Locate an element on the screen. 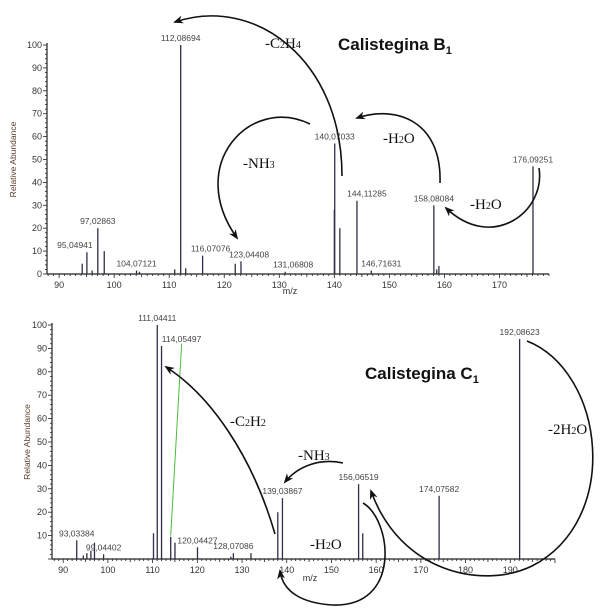 The image size is (607, 610). peak-label: 192,08623 is located at coordinates (520, 332).